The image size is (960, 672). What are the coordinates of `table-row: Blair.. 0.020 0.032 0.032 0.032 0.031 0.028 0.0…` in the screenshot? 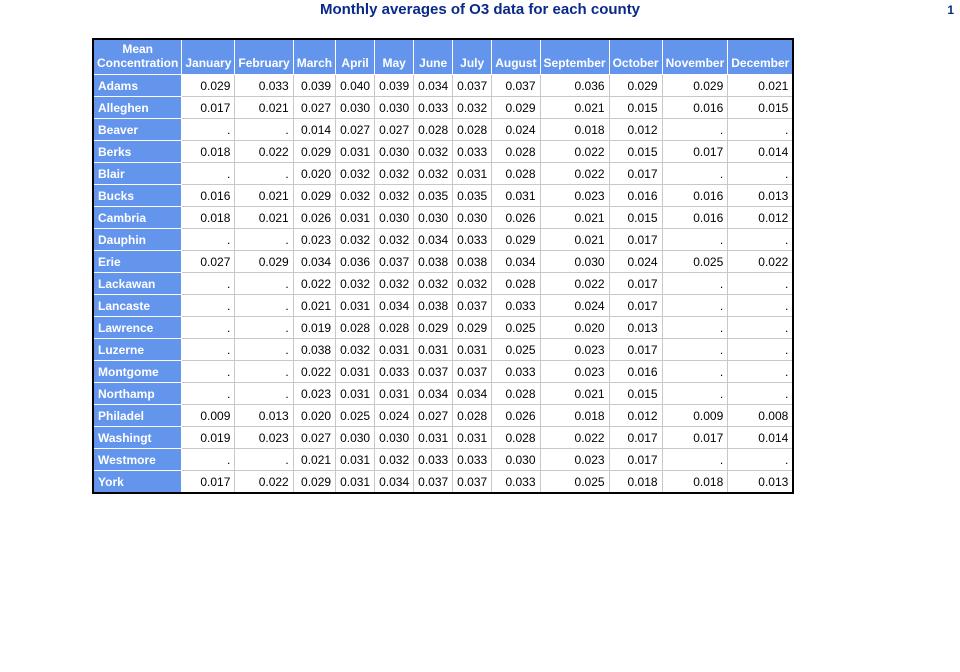 It's located at (443, 174).